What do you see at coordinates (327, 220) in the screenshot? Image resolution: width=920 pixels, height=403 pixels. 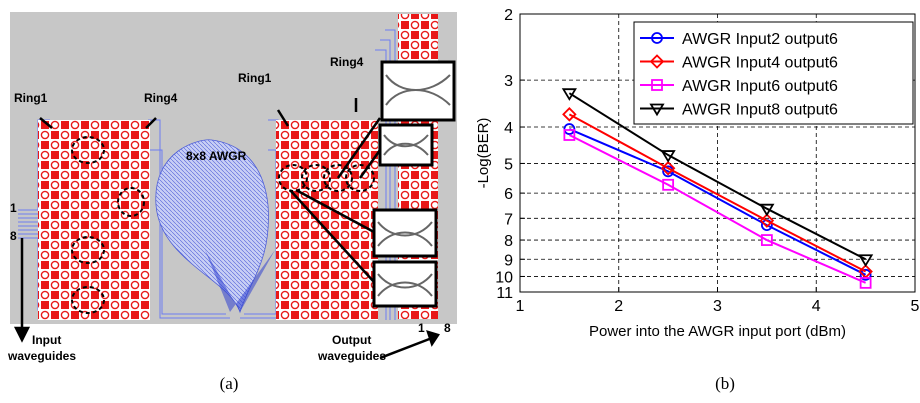 I see `right-ring-array` at bounding box center [327, 220].